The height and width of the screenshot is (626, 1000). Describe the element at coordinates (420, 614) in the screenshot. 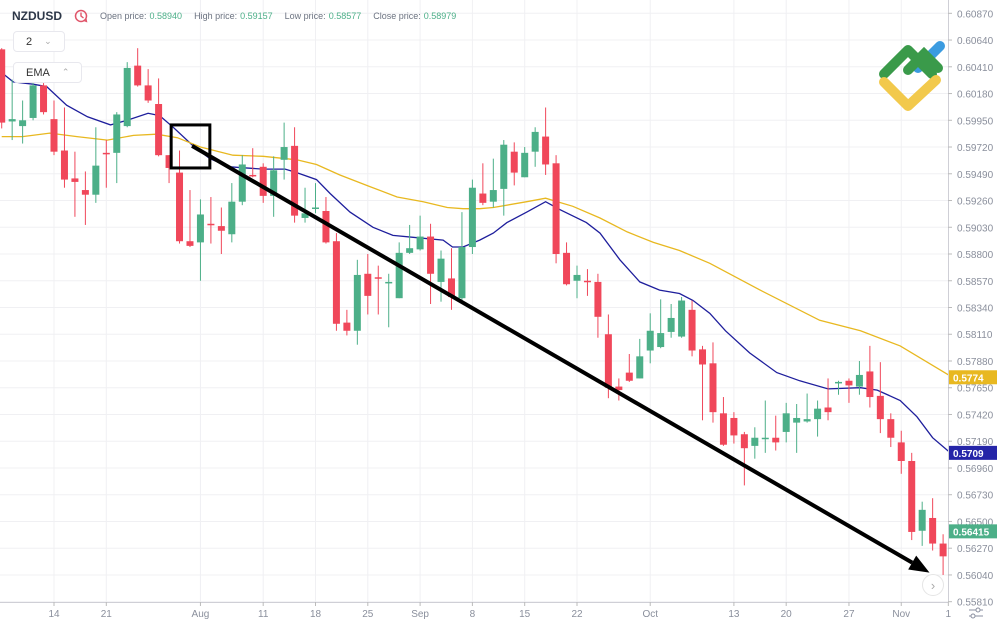

I see `time-tick-label: Sep` at that location.